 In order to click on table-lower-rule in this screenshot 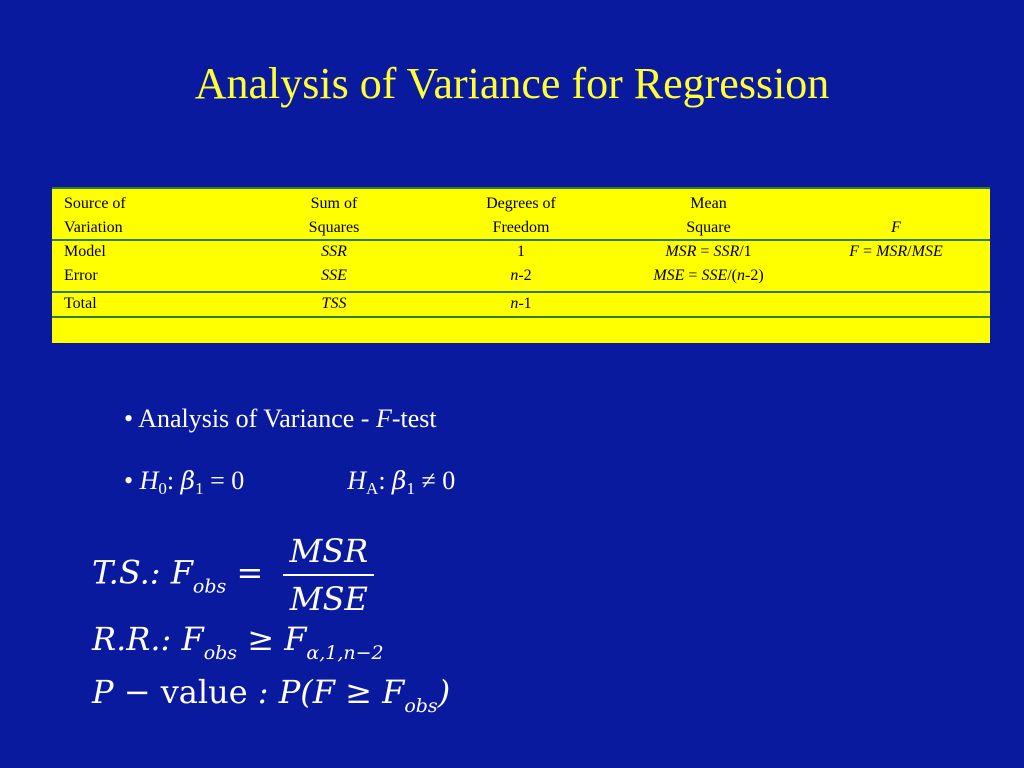, I will do `click(521, 317)`.